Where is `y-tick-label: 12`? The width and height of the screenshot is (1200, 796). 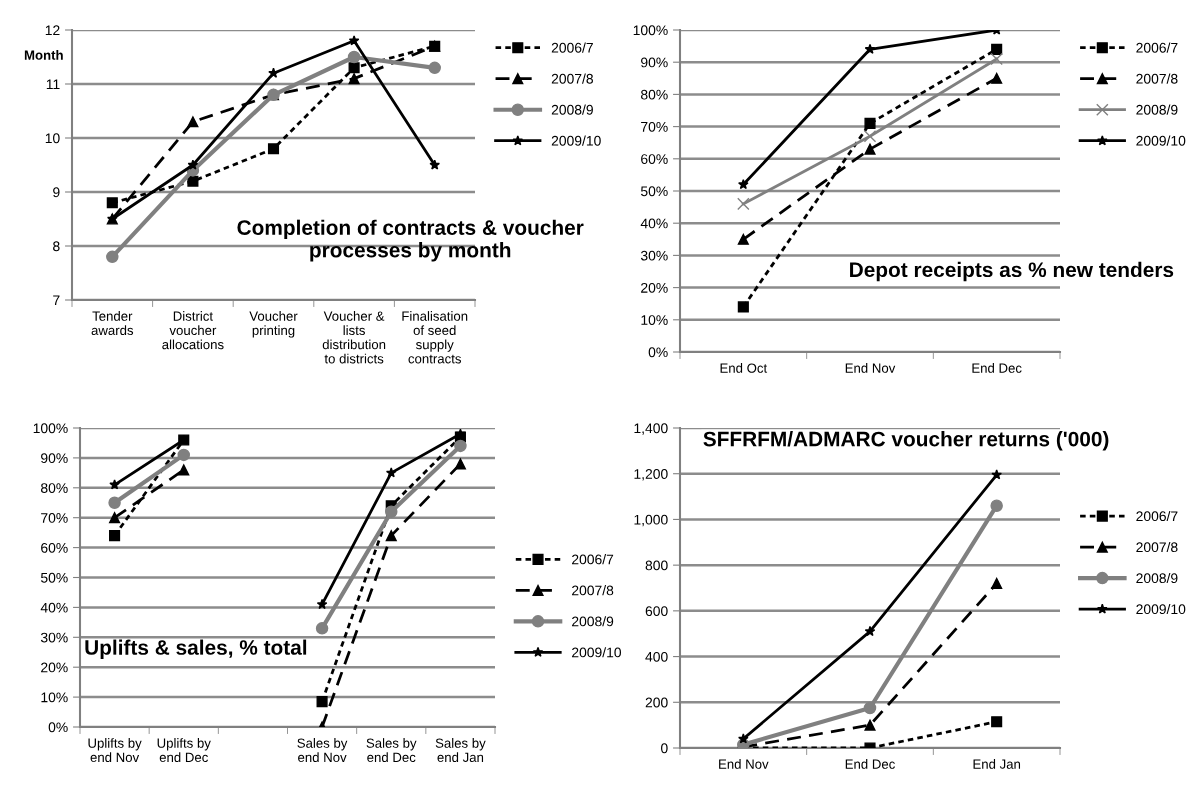 y-tick-label: 12 is located at coordinates (52, 30).